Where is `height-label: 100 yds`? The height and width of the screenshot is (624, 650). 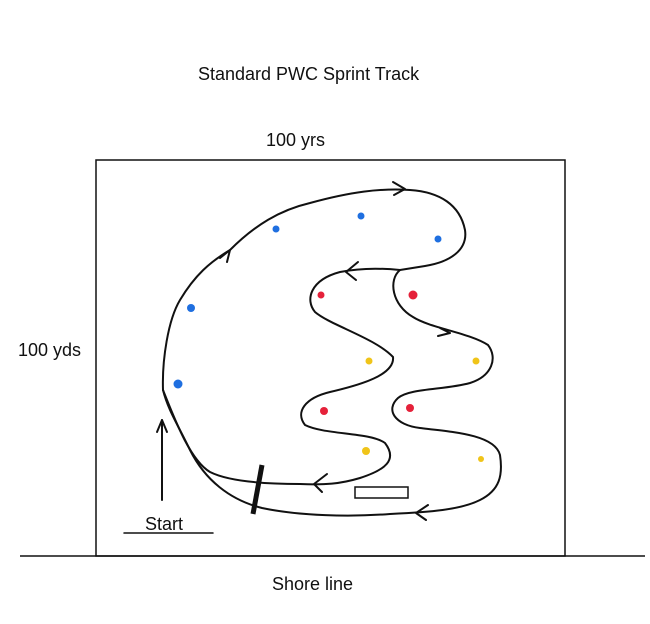 height-label: 100 yds is located at coordinates (50, 350).